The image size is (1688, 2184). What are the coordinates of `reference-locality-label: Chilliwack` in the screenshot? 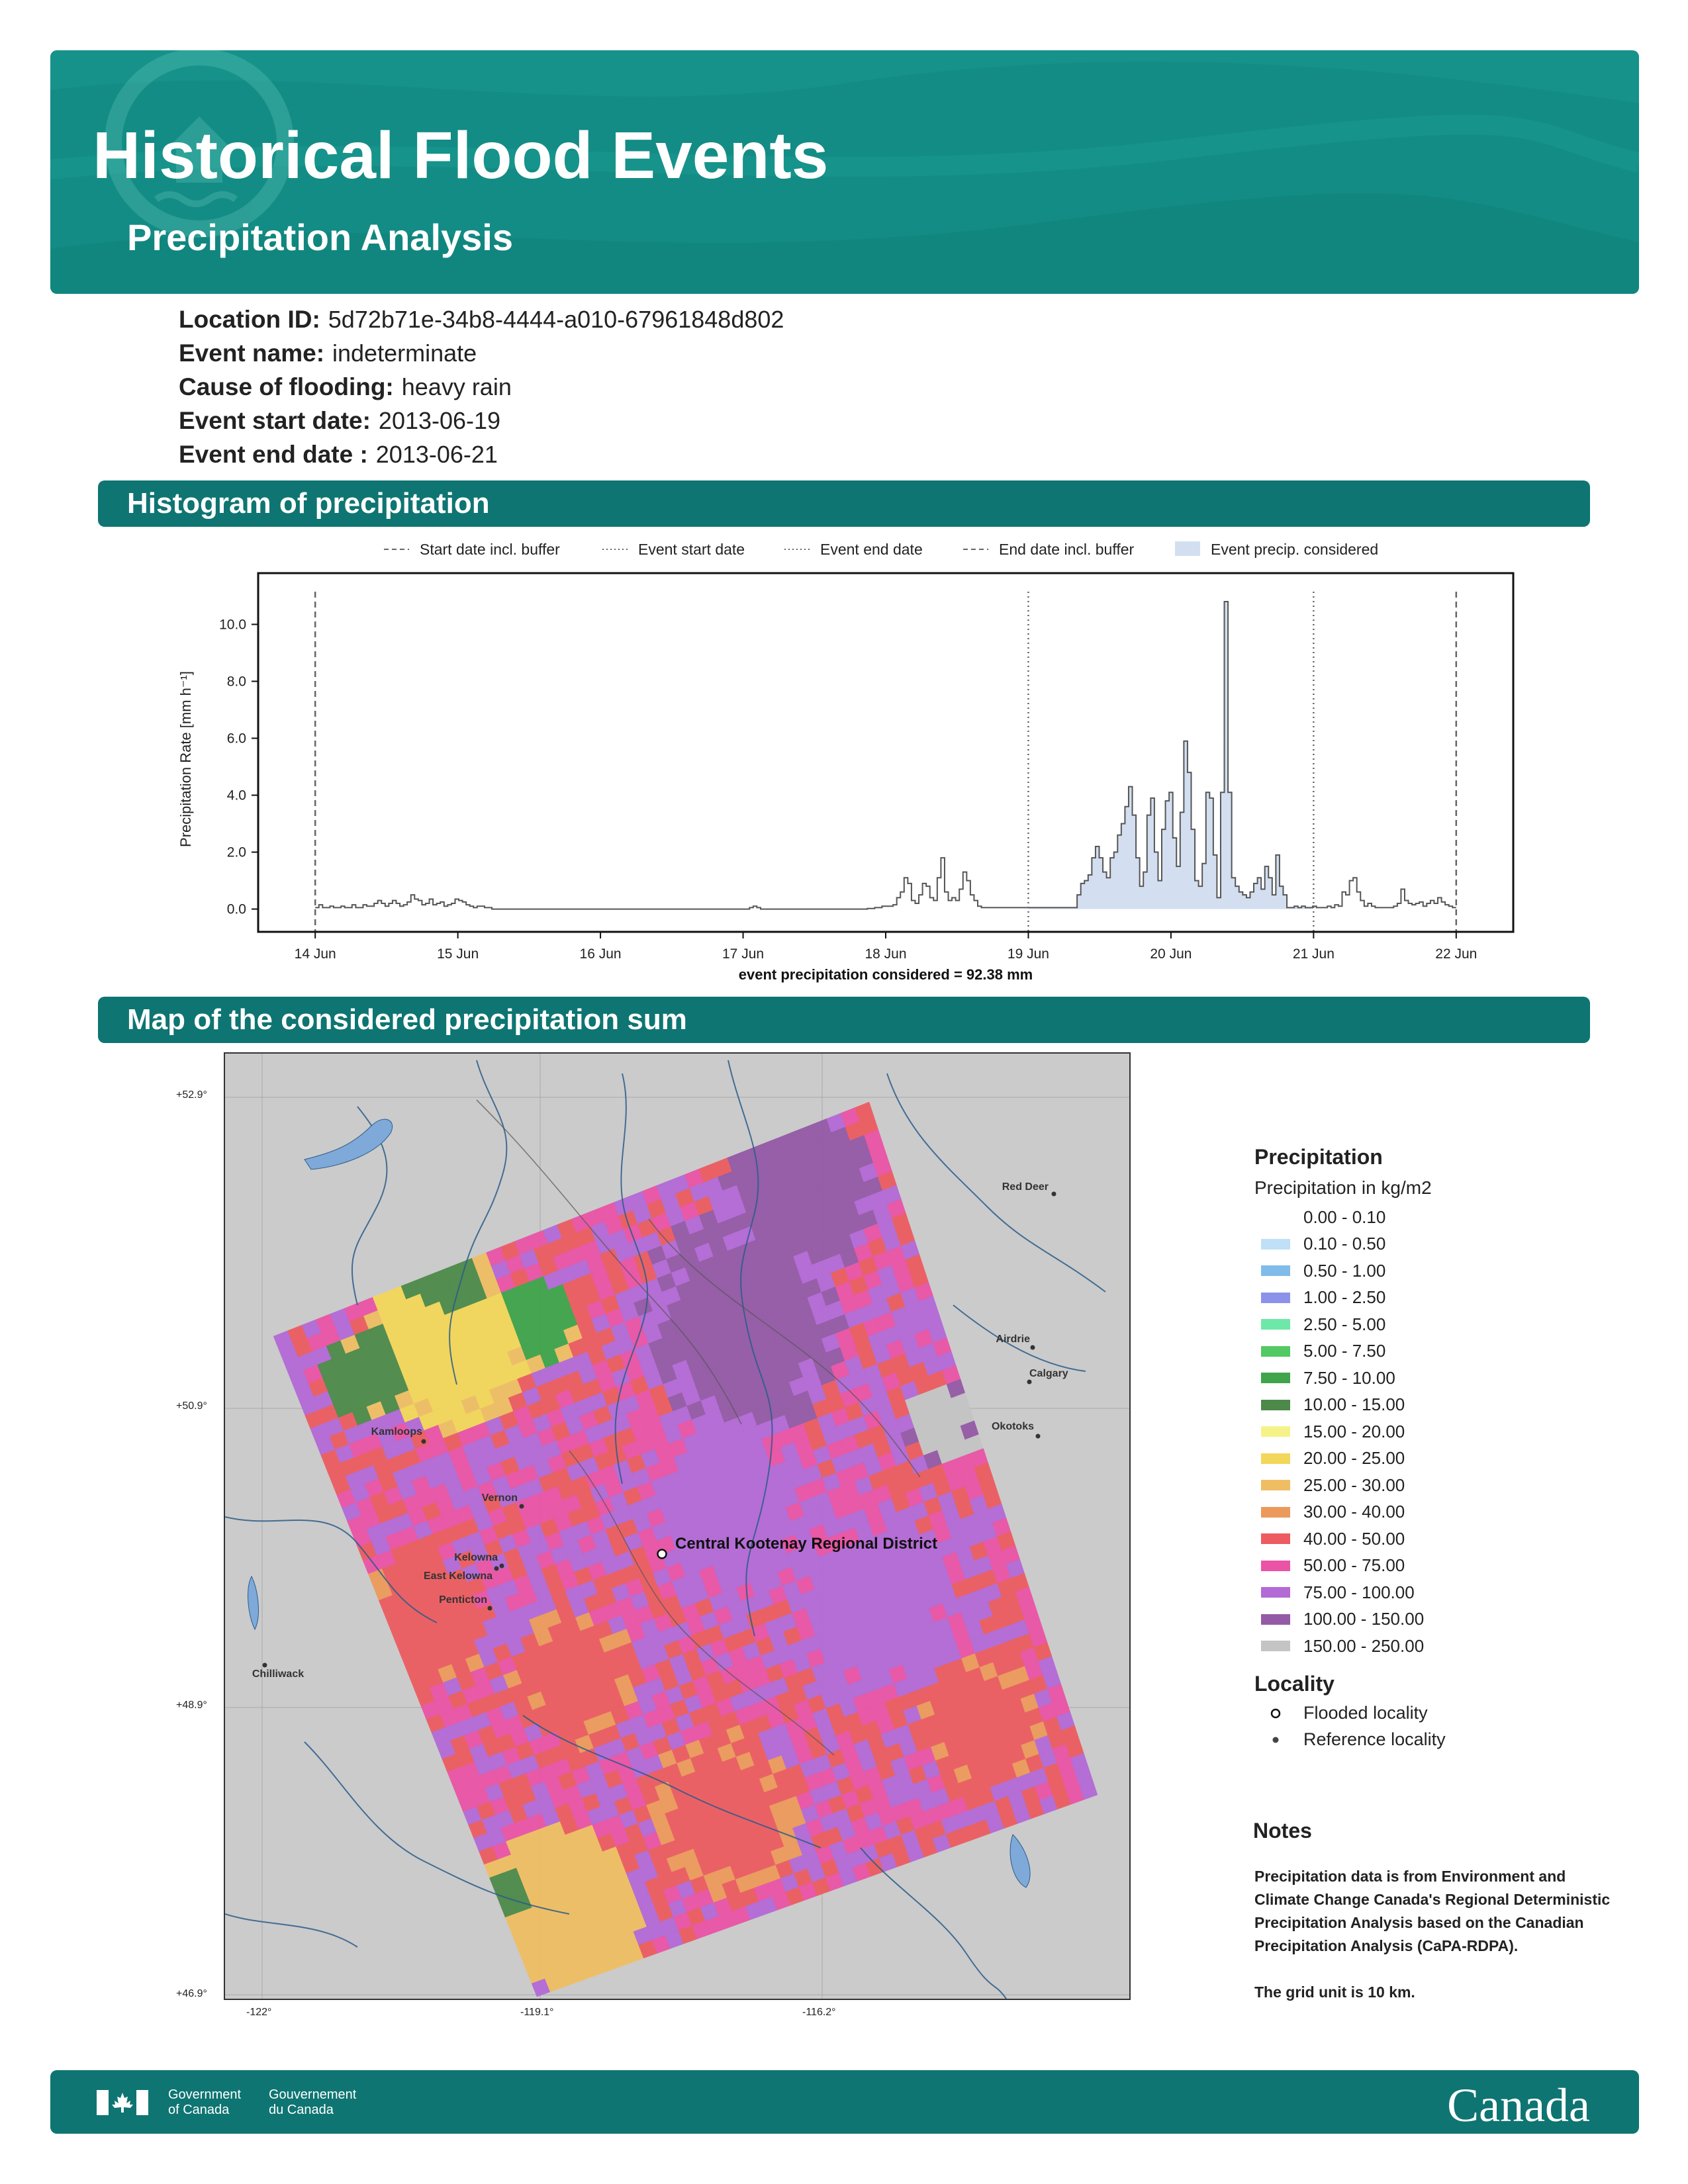 It's located at (278, 1674).